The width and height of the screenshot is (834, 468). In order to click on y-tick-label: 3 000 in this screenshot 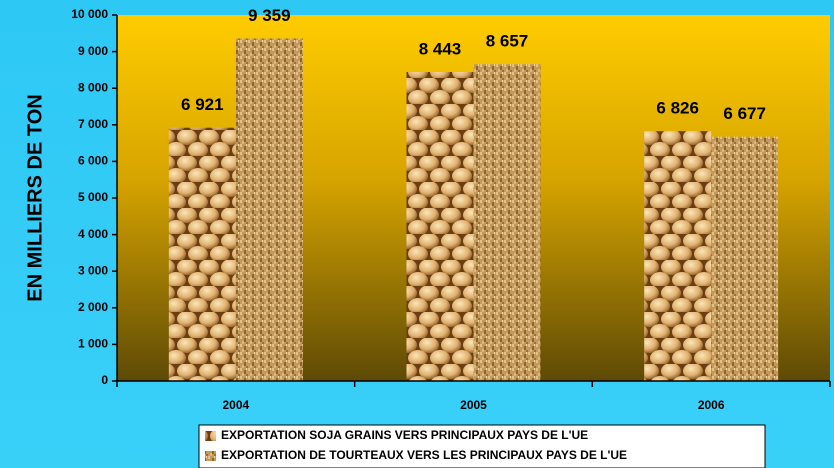, I will do `click(93, 270)`.